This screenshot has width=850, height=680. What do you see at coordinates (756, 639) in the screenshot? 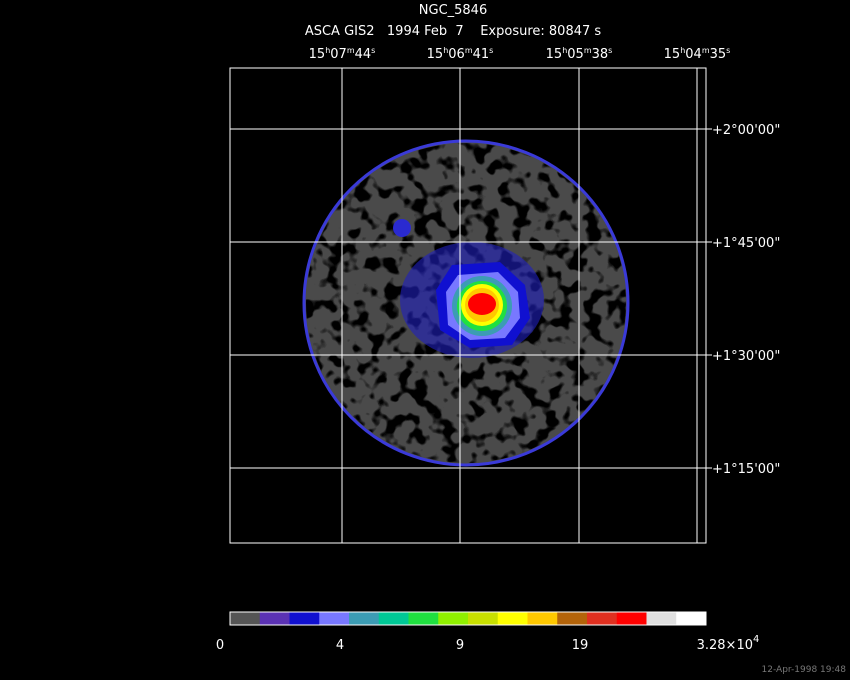
I see `exponent: 4` at bounding box center [756, 639].